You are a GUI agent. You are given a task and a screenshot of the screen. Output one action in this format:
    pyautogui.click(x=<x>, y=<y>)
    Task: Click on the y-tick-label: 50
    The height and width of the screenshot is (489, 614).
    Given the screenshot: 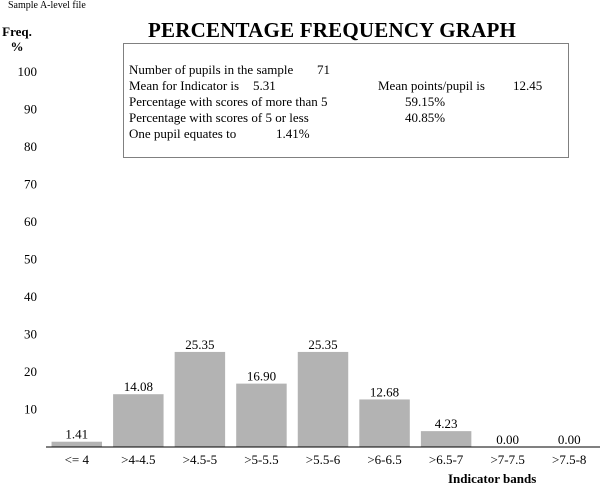 What is the action you would take?
    pyautogui.click(x=30, y=259)
    